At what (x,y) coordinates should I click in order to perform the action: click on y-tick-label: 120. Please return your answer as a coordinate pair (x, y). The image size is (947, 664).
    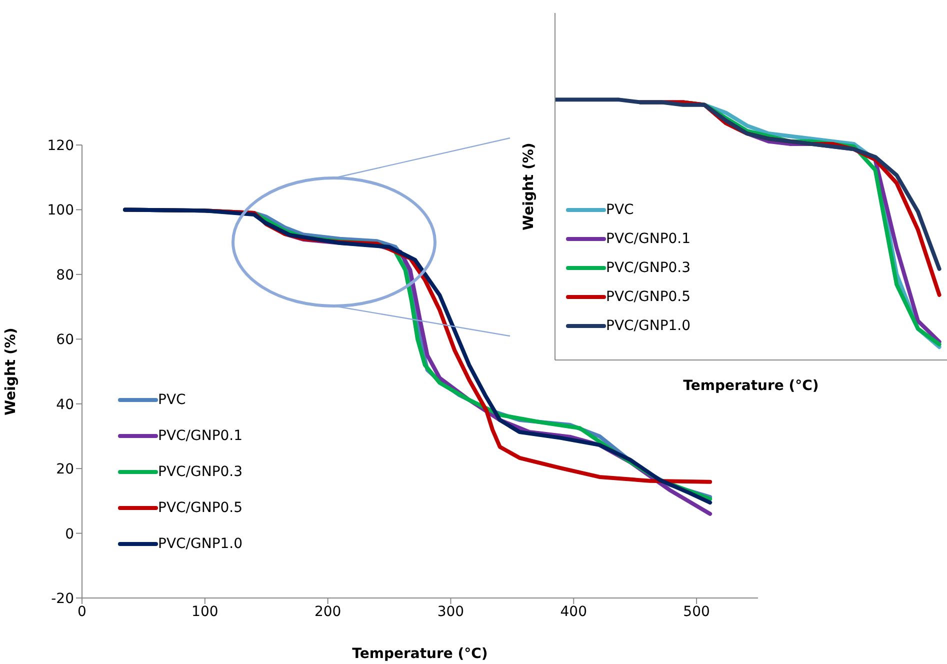
    Looking at the image, I should click on (60, 146).